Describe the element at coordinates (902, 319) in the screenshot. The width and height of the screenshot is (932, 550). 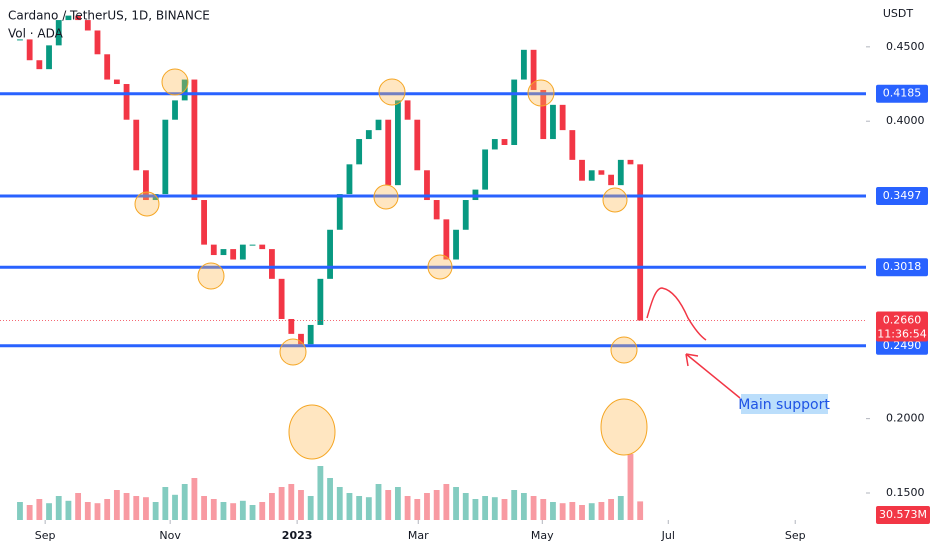
I see `last-price-label: 0.2660` at that location.